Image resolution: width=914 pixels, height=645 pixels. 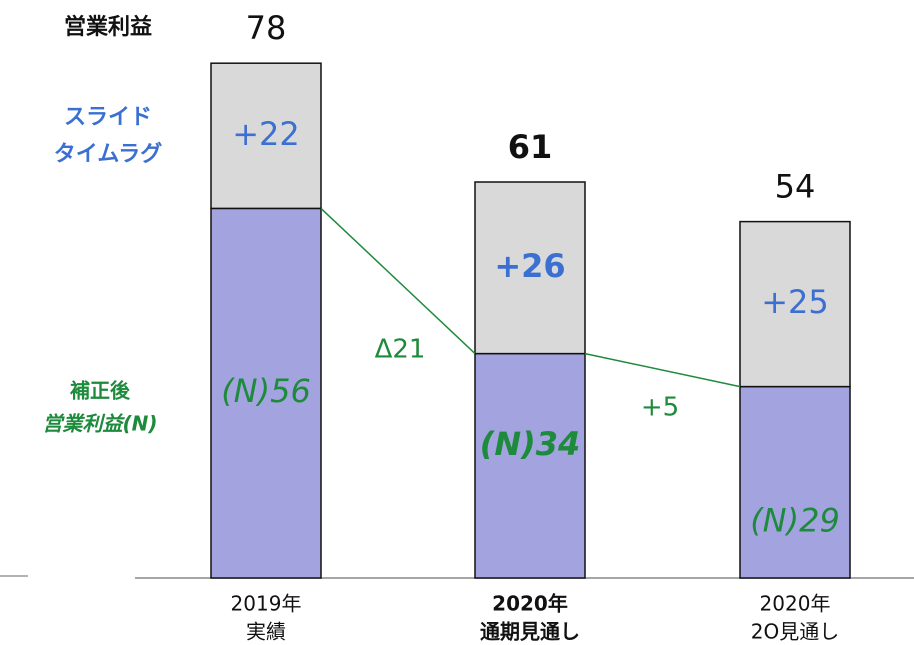 I want to click on series-label: タイムラグ, so click(x=108, y=154).